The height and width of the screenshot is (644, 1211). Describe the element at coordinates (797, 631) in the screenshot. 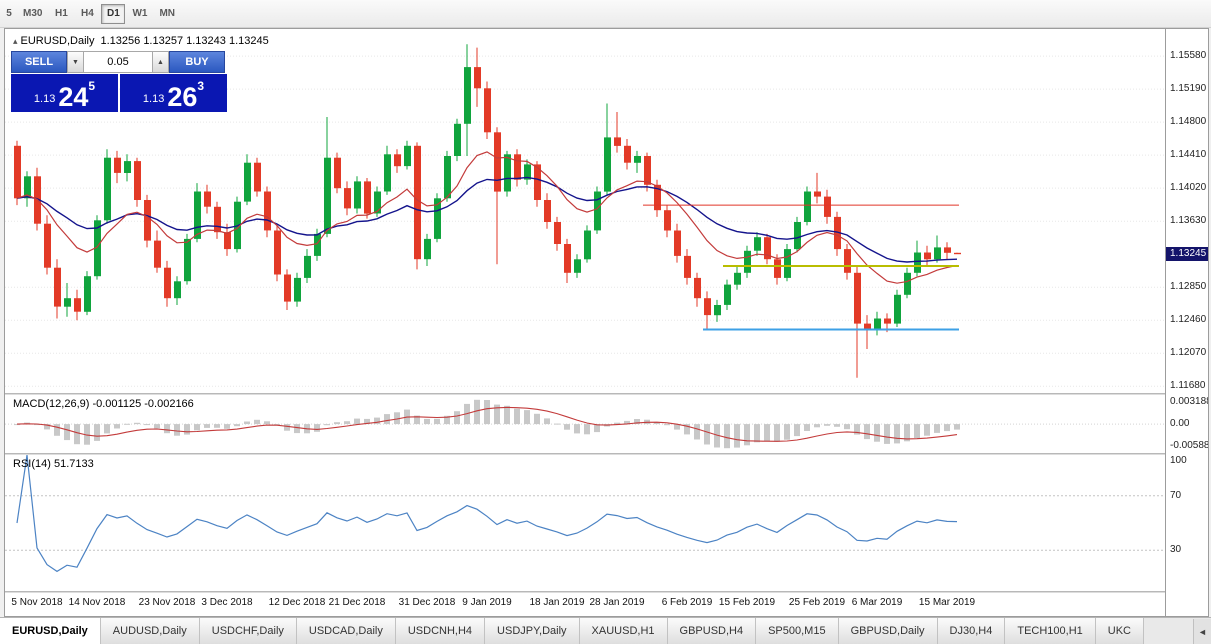

I see `chart-tab-sp500-m15: SP500,M15` at that location.